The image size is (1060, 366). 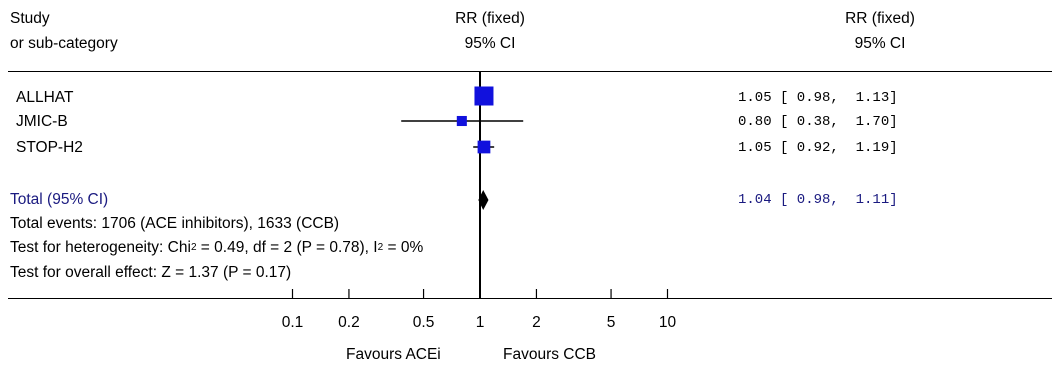 What do you see at coordinates (393, 354) in the screenshot?
I see `favours-left-label: Favours ACEi` at bounding box center [393, 354].